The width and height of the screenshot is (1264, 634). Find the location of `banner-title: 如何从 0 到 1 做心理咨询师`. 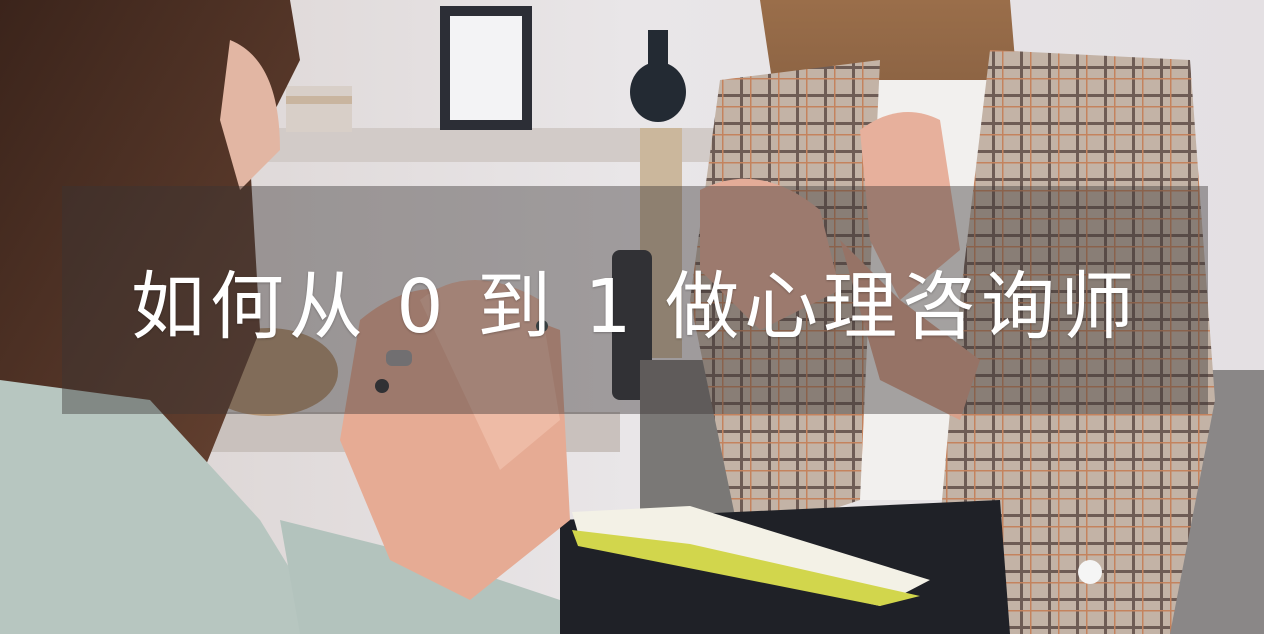

banner-title: 如何从 0 到 1 做心理咨询师 is located at coordinates (635, 306).